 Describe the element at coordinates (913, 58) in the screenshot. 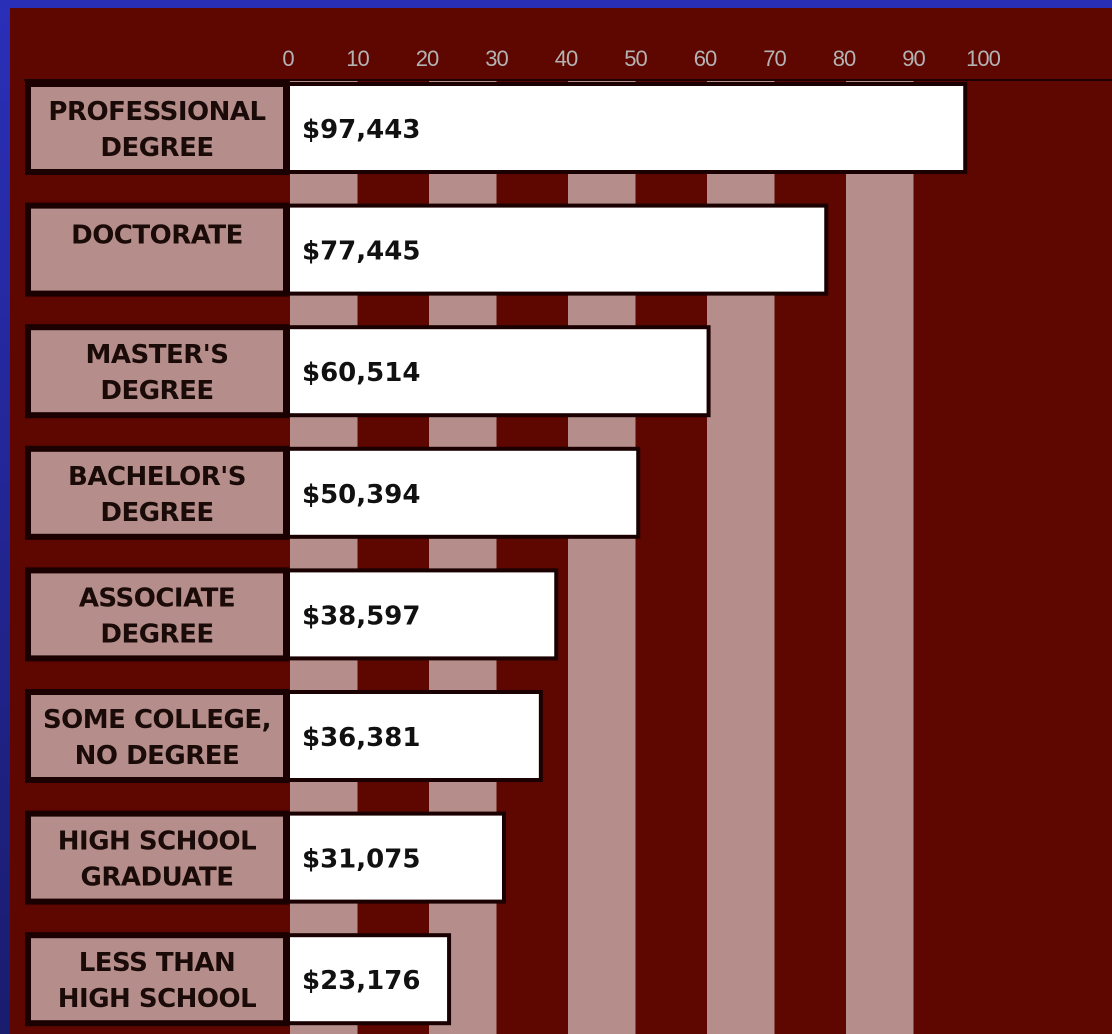

I see `x-tick-label: 90` at that location.